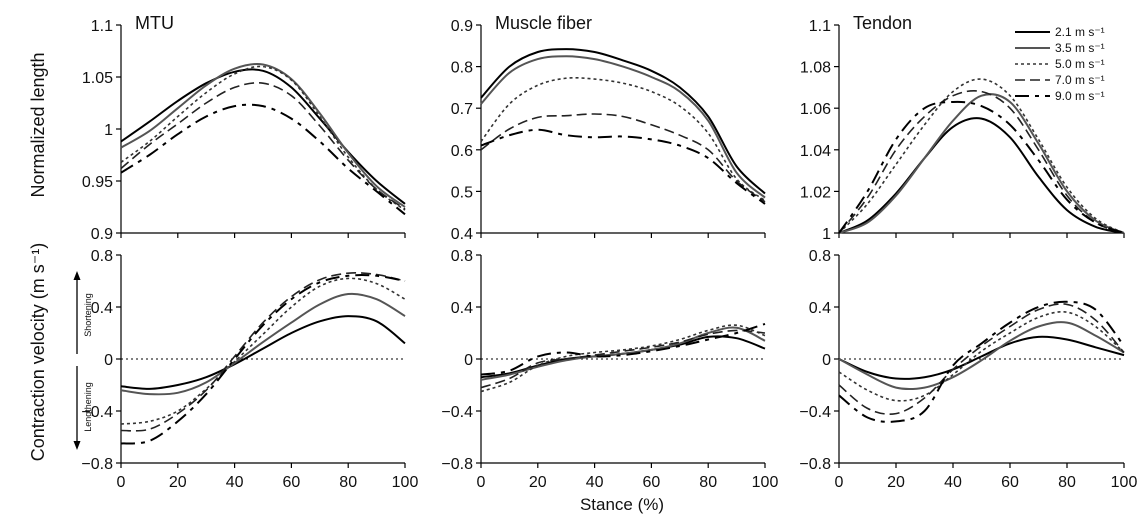  Describe the element at coordinates (38, 124) in the screenshot. I see `y-axis-label-normalized-length: Normalized length` at that location.